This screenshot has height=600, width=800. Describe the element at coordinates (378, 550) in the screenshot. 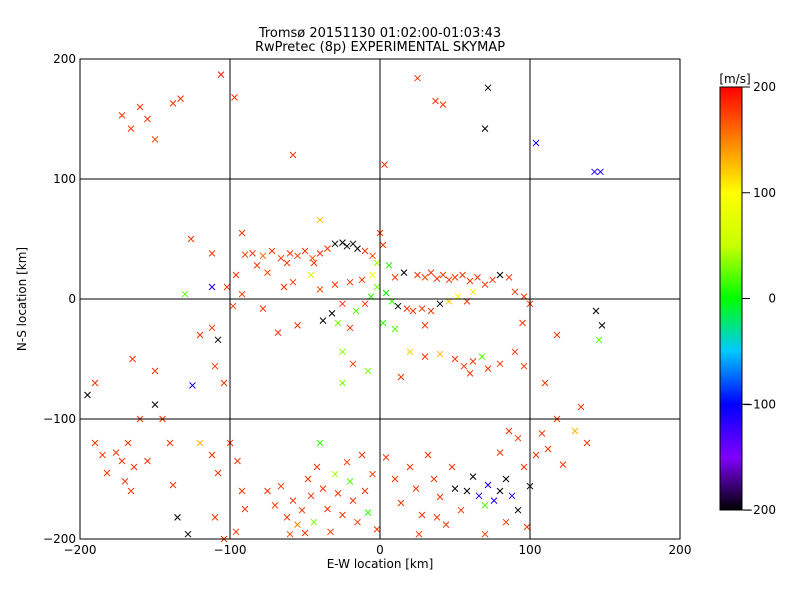

I see `x-axis-ticks: −200 −100 0 100 200` at that location.